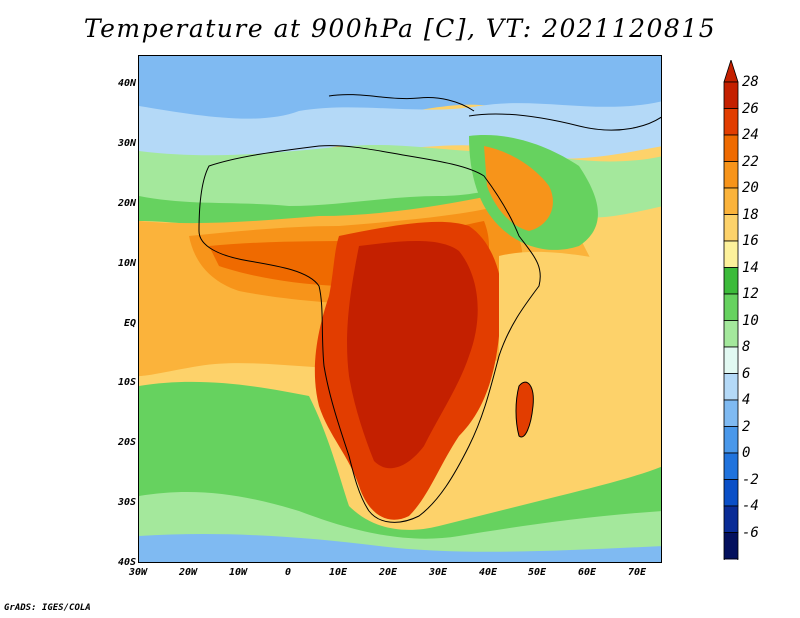  What do you see at coordinates (746, 400) in the screenshot?
I see `colorbar-tick-label: 4` at bounding box center [746, 400].